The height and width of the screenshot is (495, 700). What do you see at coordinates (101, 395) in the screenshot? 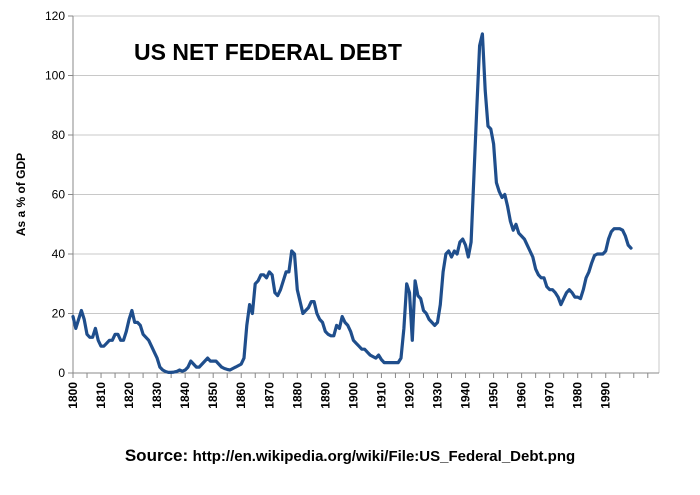
I see `x-tick-label: 1810` at bounding box center [101, 395].